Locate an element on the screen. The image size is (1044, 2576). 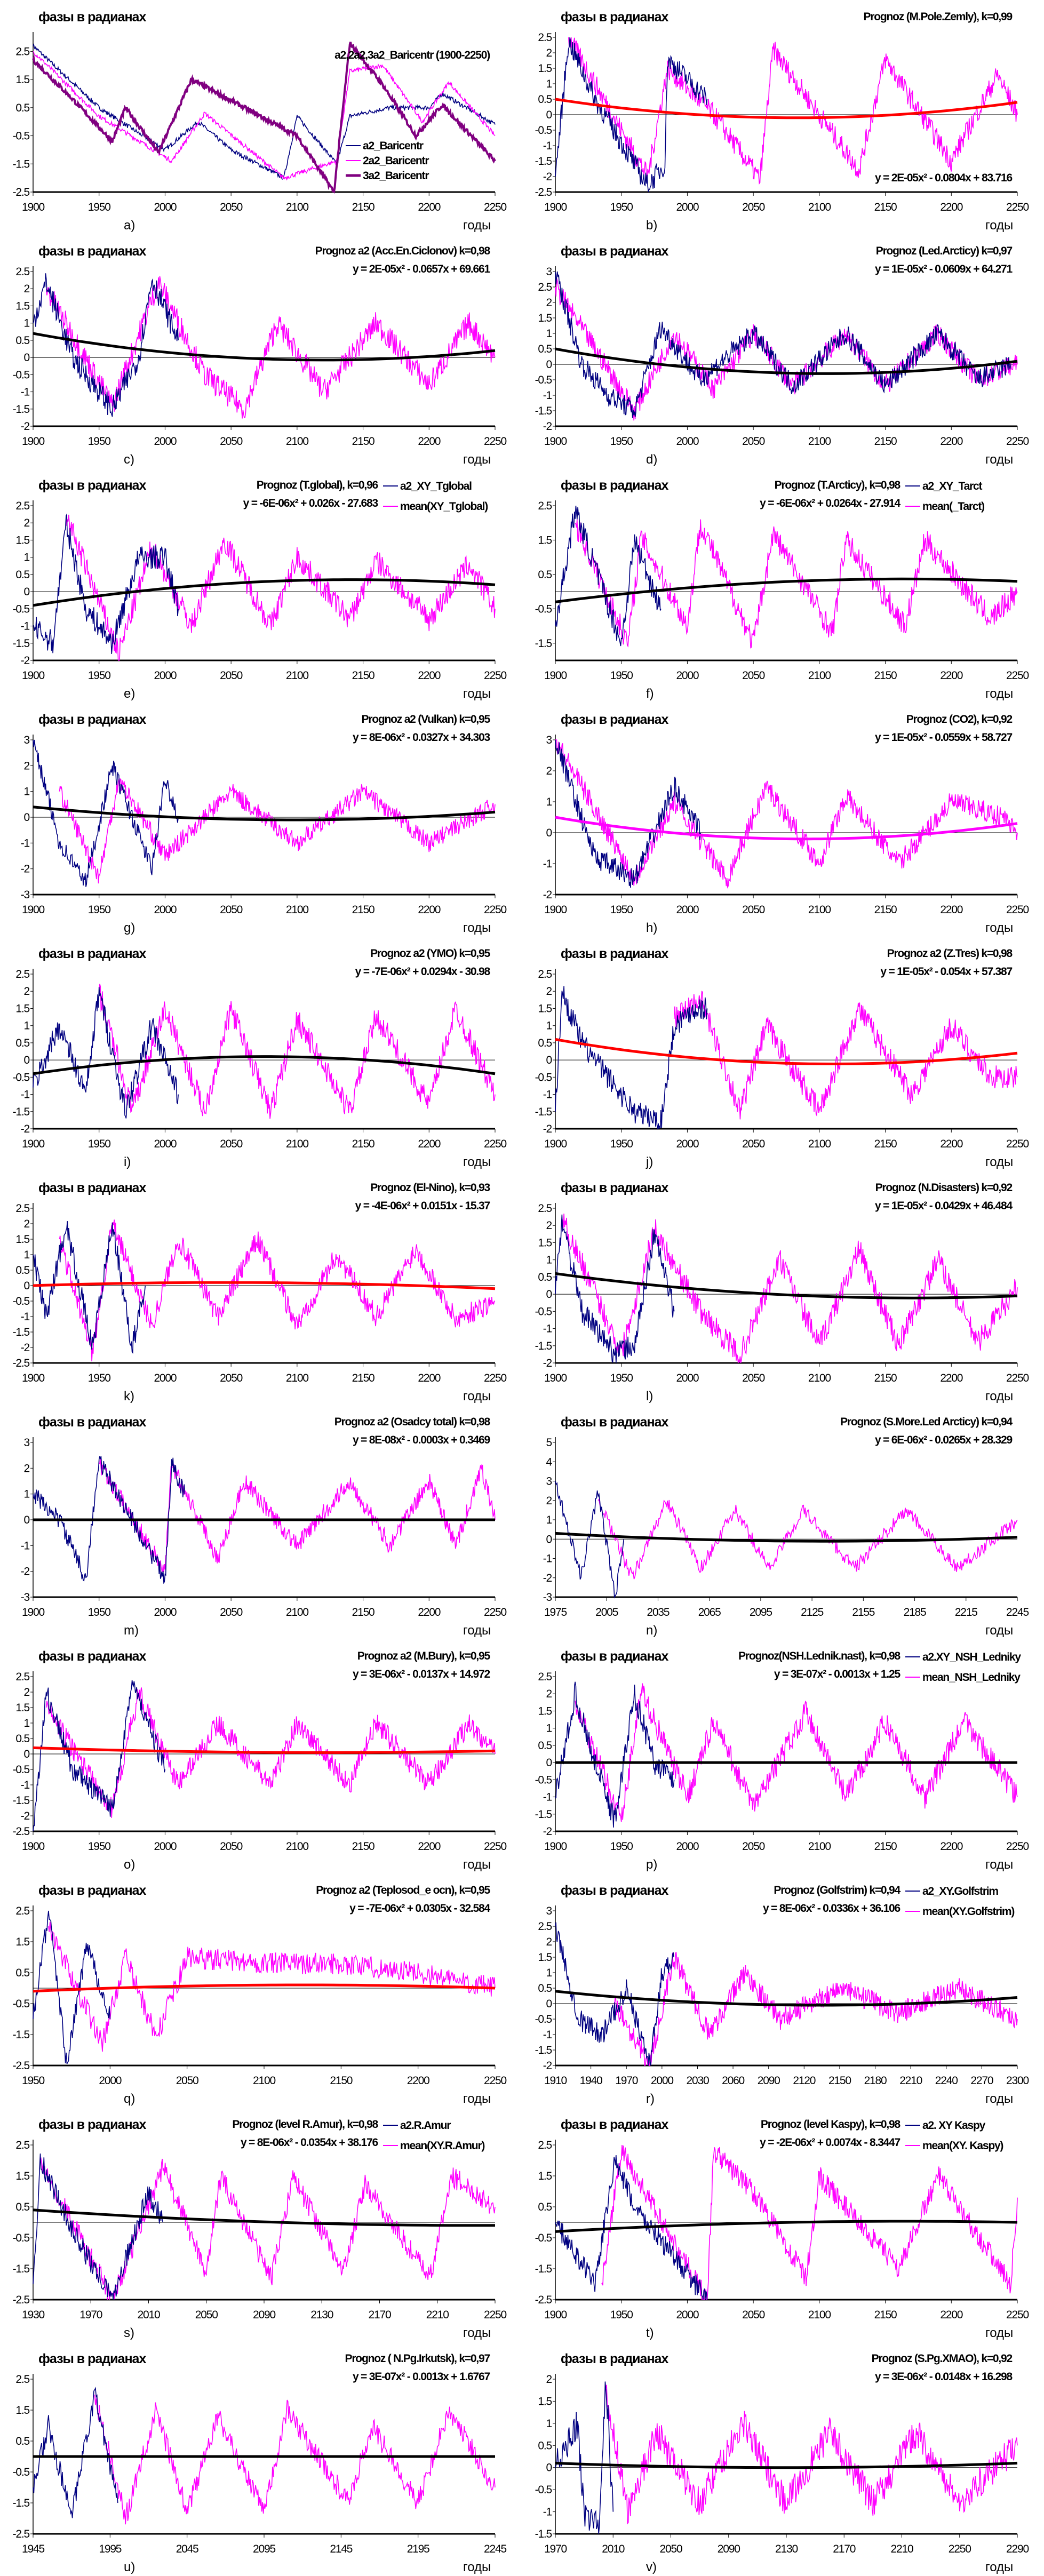
x-tick-label: 2065 is located at coordinates (709, 1612).